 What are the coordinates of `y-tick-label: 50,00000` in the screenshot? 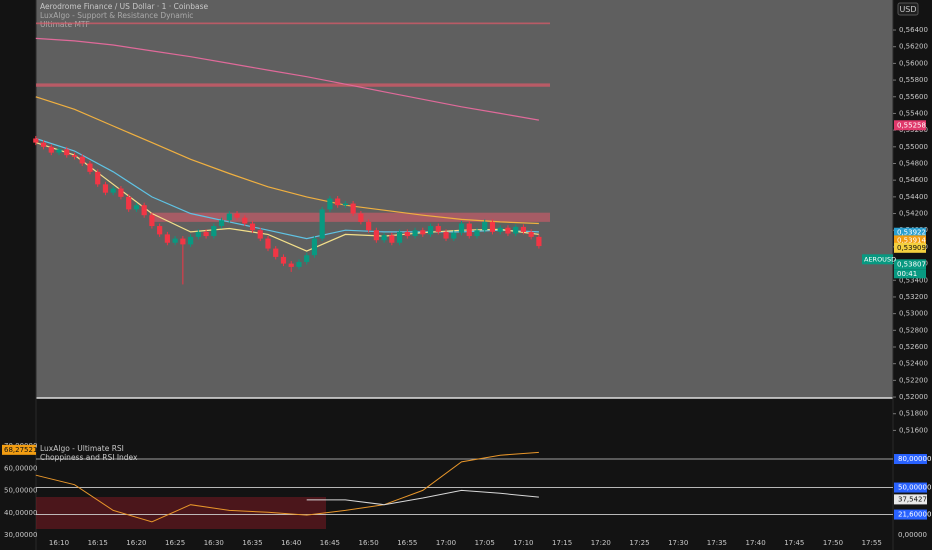 It's located at (20, 491).